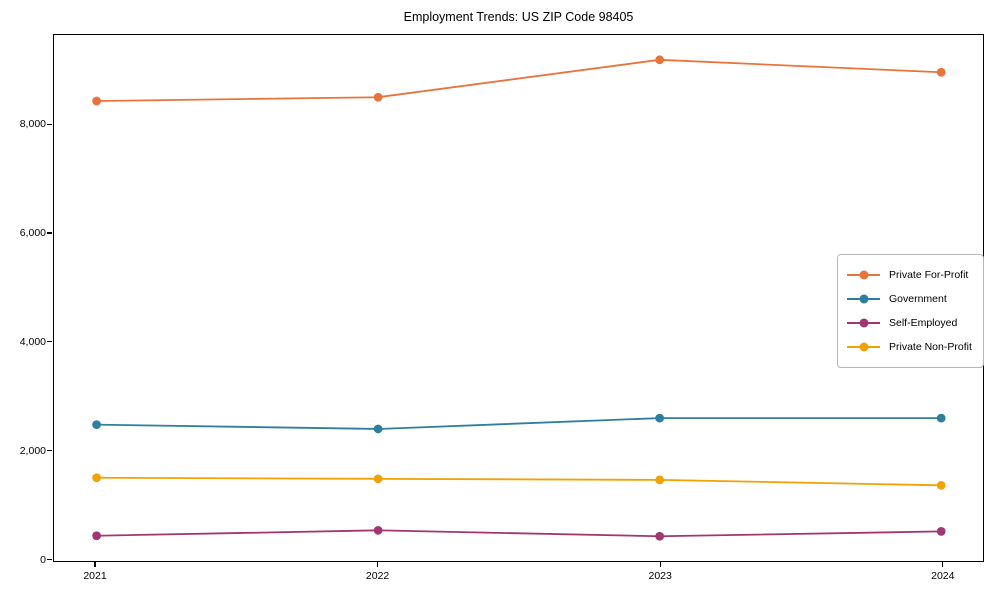  What do you see at coordinates (930, 347) in the screenshot?
I see `legend-label: Private Non-Profit` at bounding box center [930, 347].